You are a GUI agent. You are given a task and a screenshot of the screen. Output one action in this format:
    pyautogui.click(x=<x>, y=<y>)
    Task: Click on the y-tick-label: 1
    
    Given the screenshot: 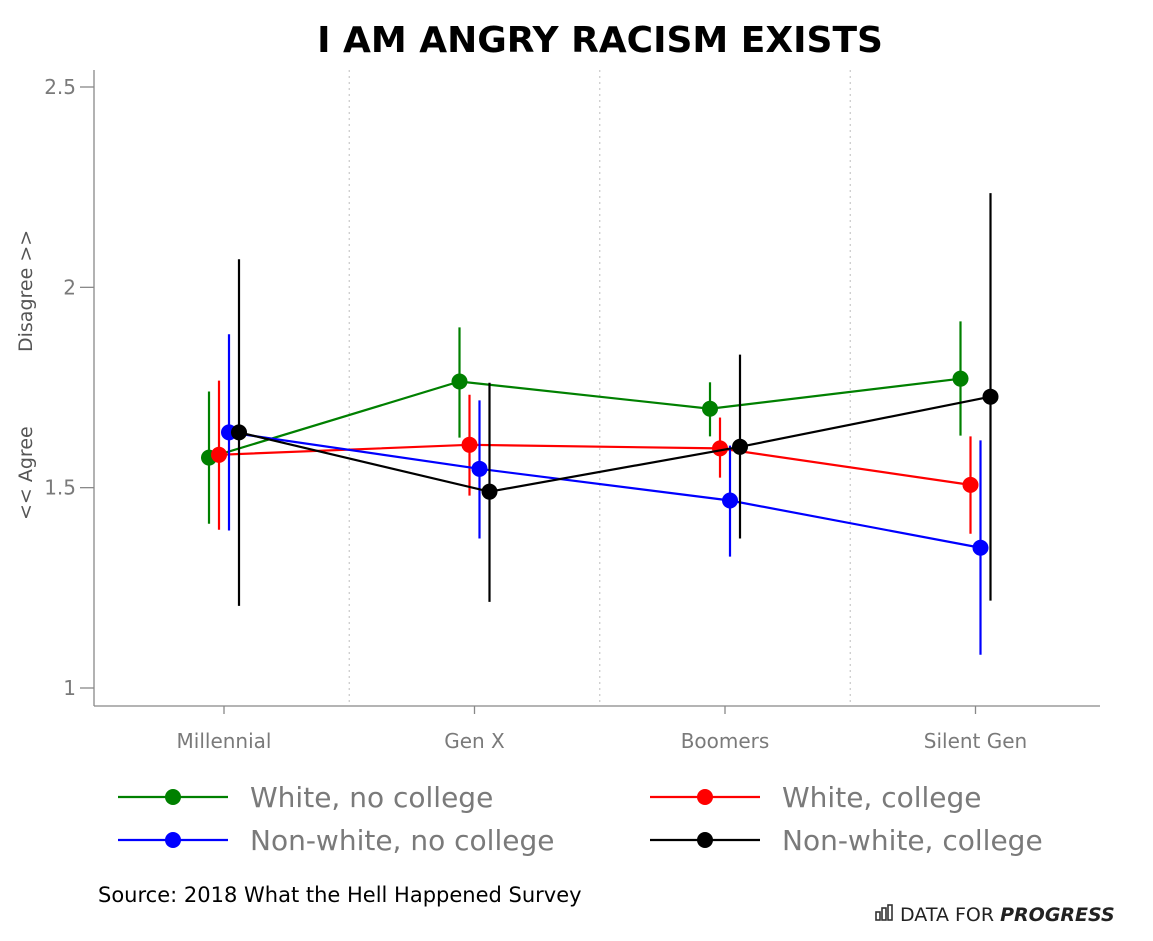 What is the action you would take?
    pyautogui.click(x=69, y=688)
    